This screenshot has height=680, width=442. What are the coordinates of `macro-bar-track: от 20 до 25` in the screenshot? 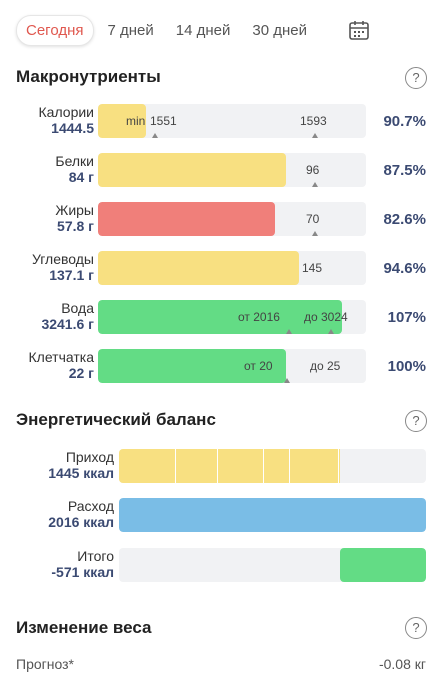 It's located at (232, 366).